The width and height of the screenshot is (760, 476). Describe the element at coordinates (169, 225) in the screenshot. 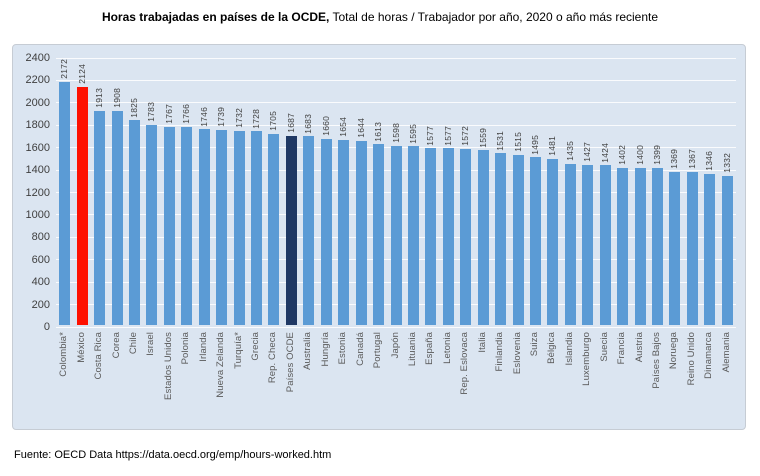

I see `bar-estados-unidos` at that location.